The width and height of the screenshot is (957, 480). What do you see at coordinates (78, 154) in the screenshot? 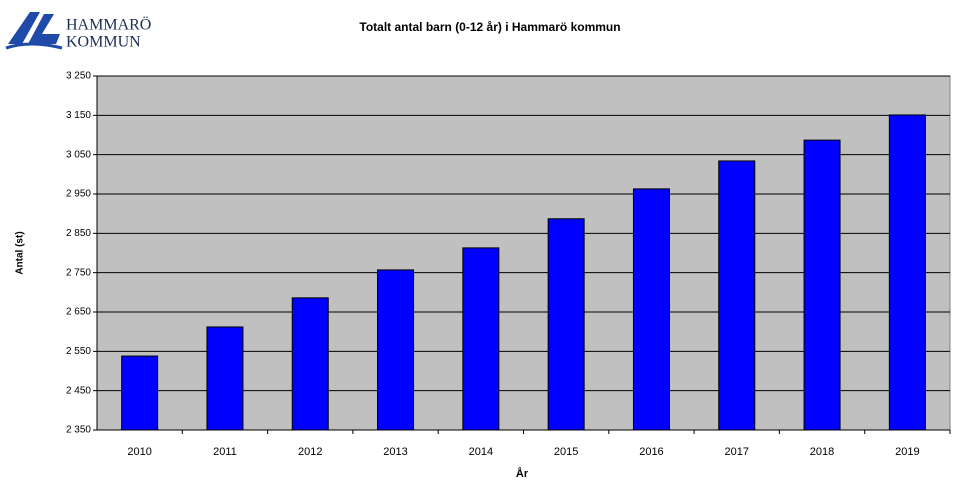
I see `y-tick-label: 3 050` at bounding box center [78, 154].